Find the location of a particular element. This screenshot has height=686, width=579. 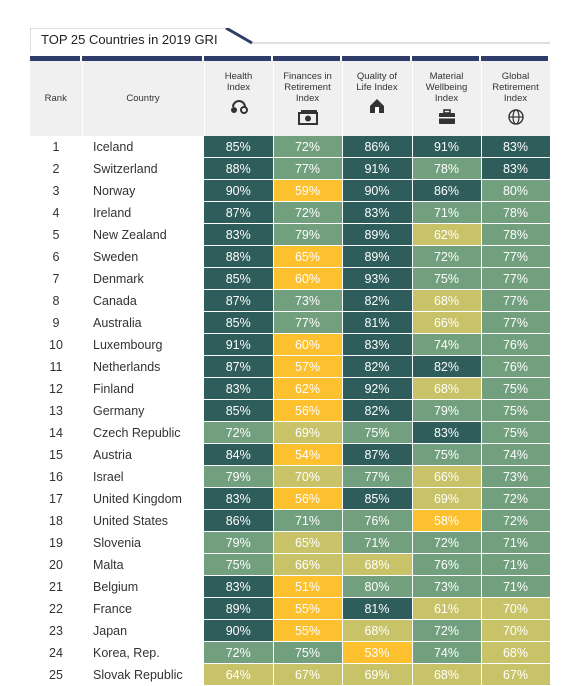

column-header-finances: Finances in Retirement Index is located at coordinates (308, 98).